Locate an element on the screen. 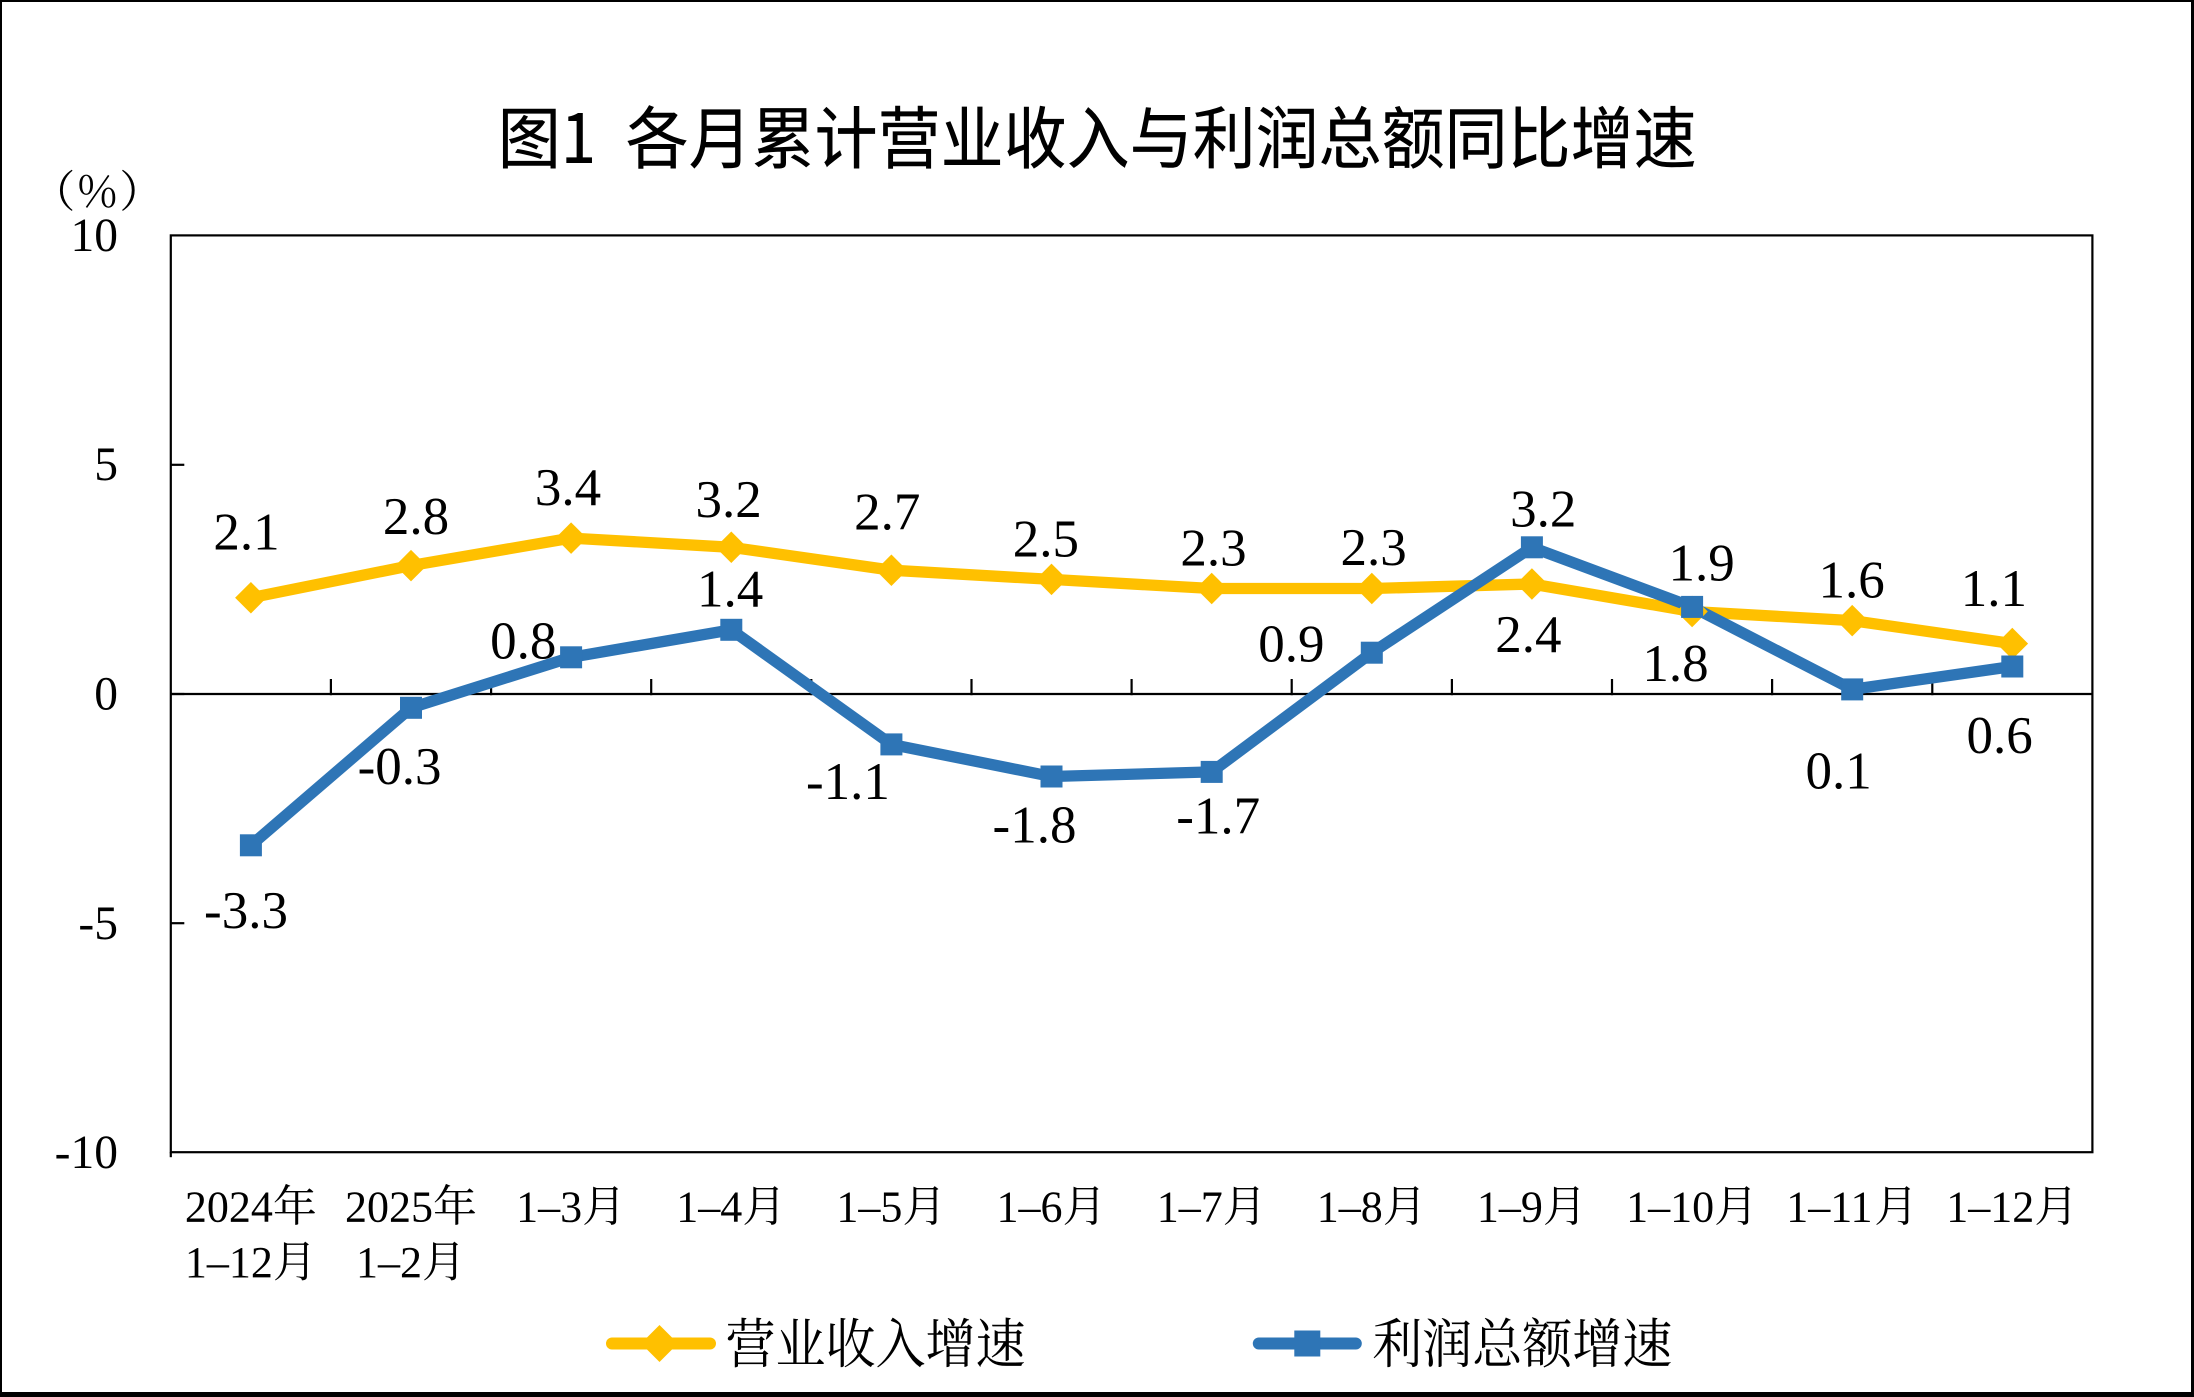 The height and width of the screenshot is (1397, 2194). svg-text: -1.1 is located at coordinates (848, 782).